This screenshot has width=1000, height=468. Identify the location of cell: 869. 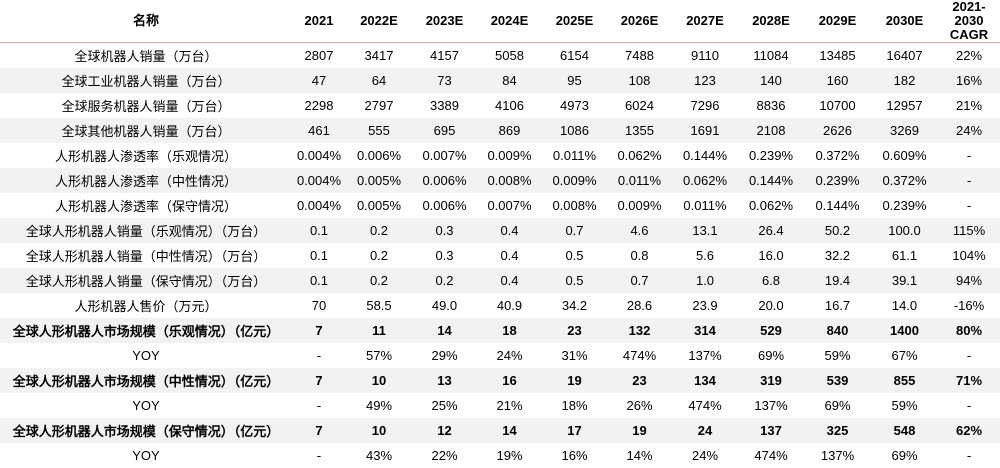
(509, 130).